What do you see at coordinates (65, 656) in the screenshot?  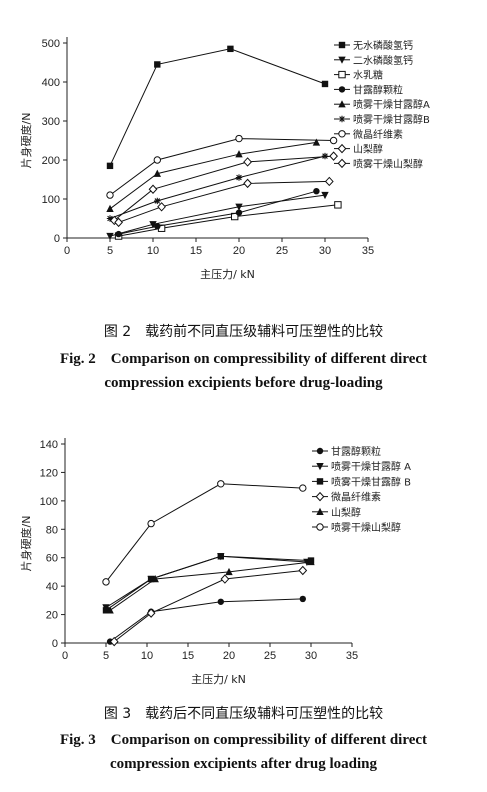 I see `fig3-x-tick-label: 0` at bounding box center [65, 656].